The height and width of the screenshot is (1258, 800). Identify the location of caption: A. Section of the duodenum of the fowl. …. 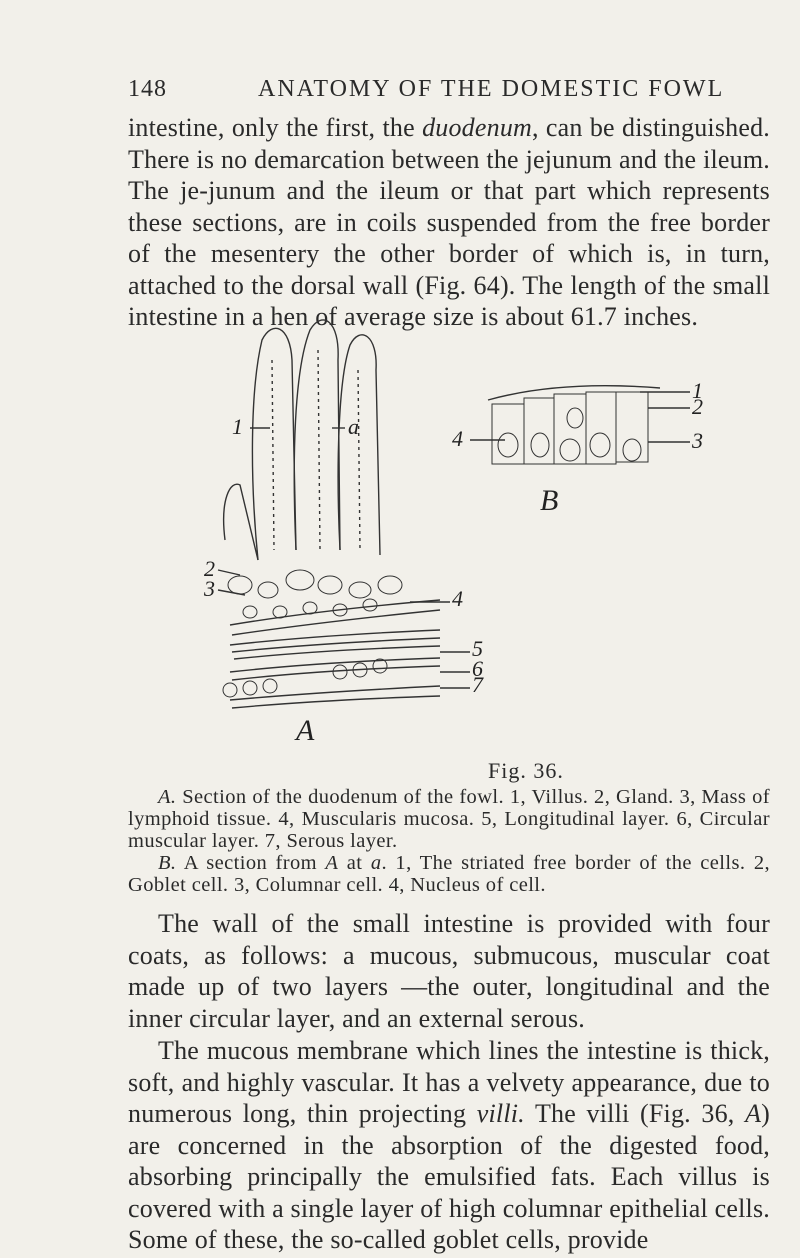
(449, 841).